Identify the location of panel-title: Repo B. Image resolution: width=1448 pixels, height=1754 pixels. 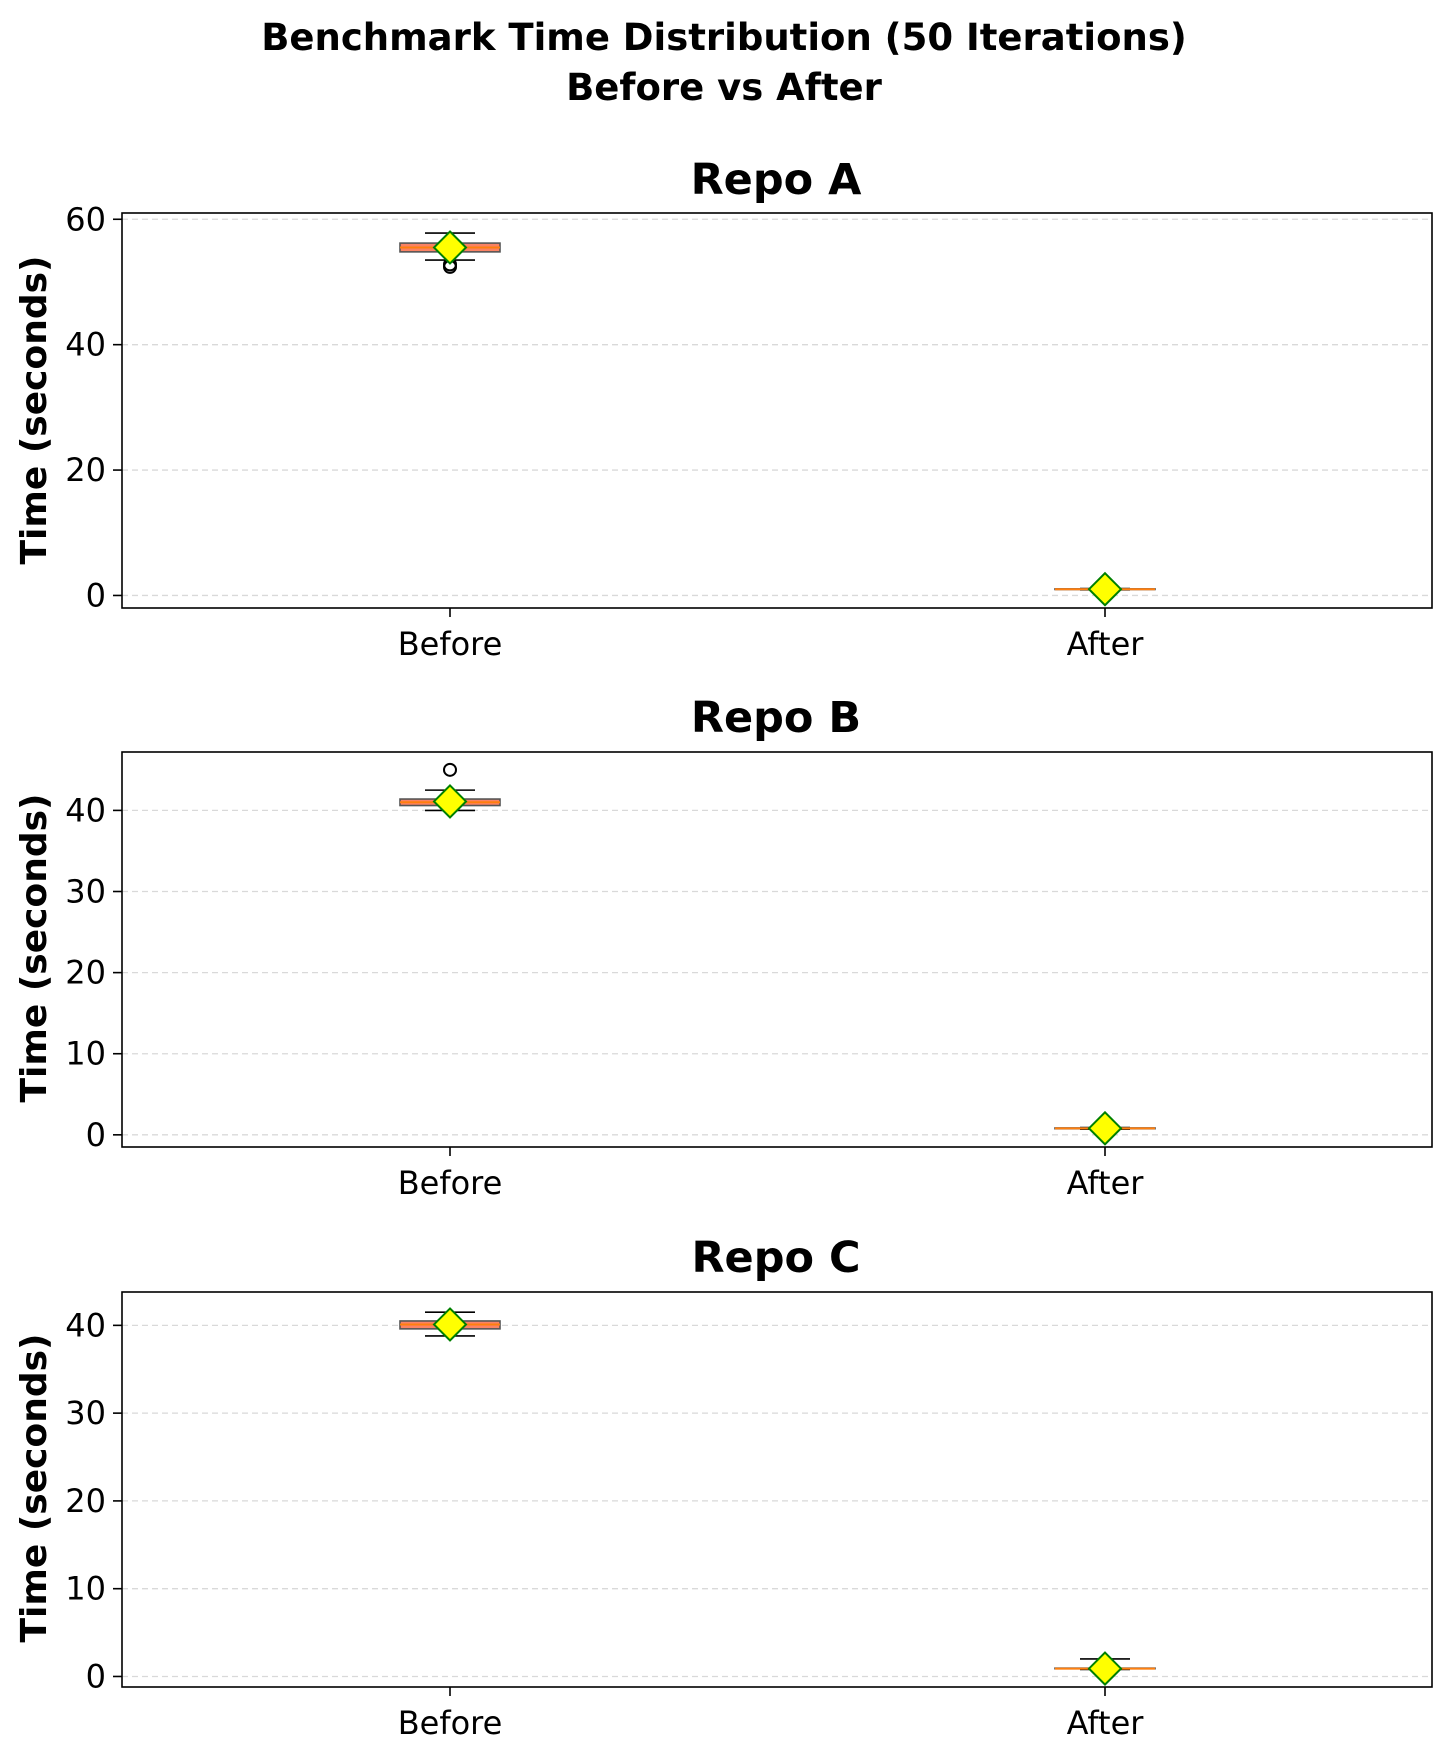
(776, 718).